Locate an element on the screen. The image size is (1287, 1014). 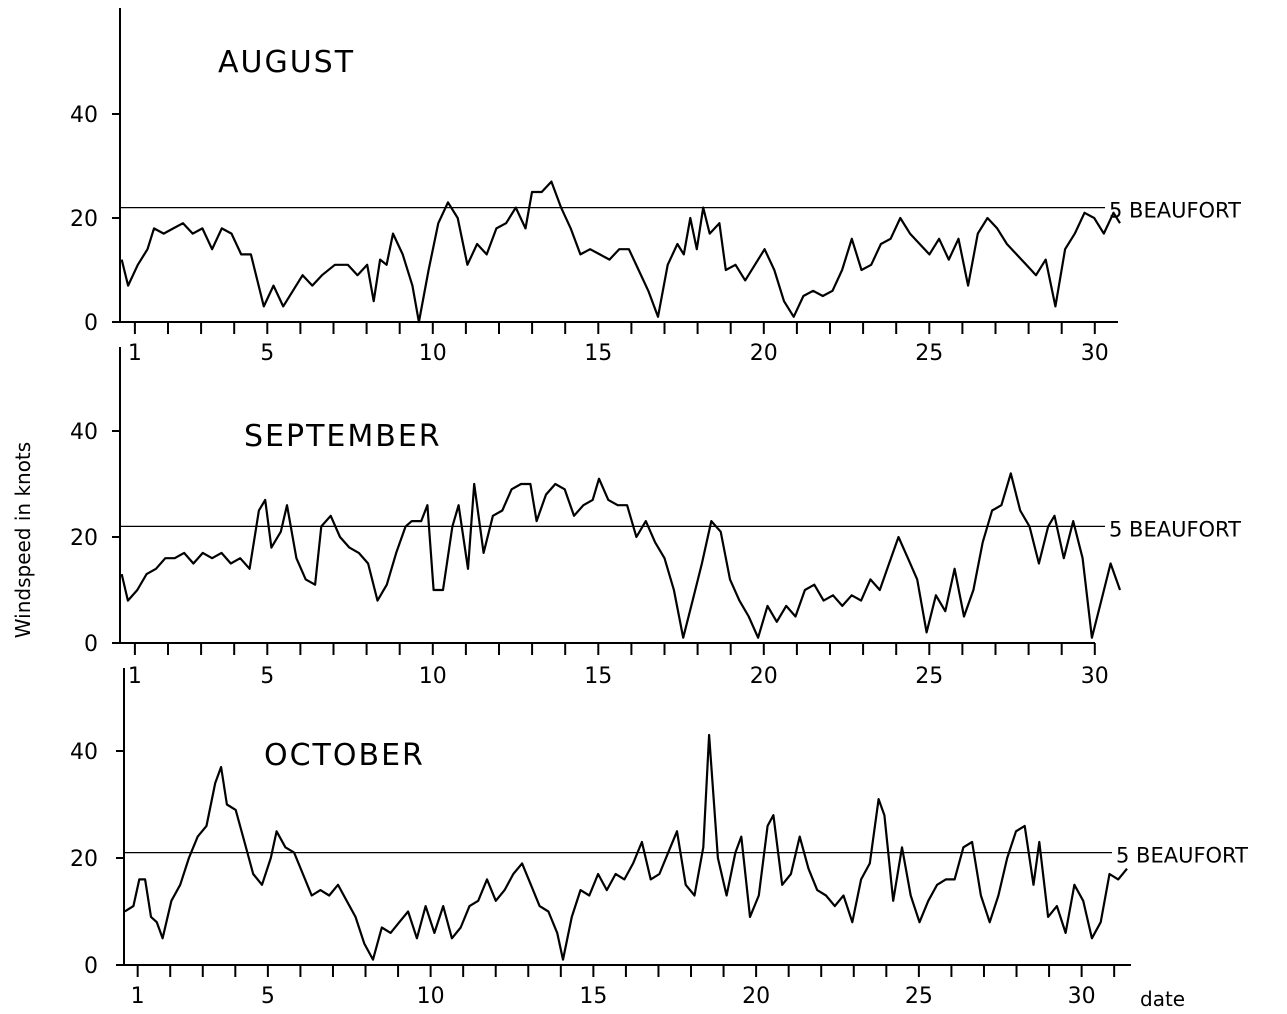
september-windspeed-series is located at coordinates (621, 555).